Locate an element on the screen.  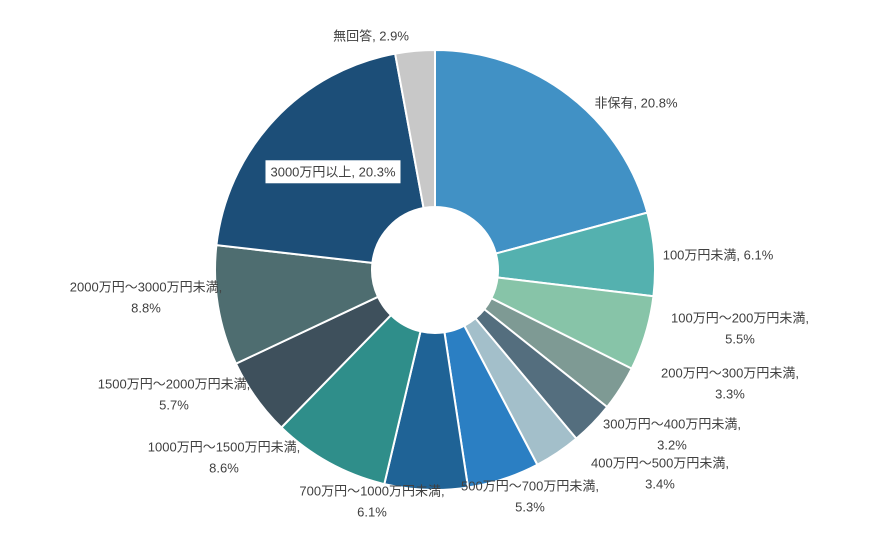
slice-label-name: 1500万円～2000万円未満, is located at coordinates (174, 384).